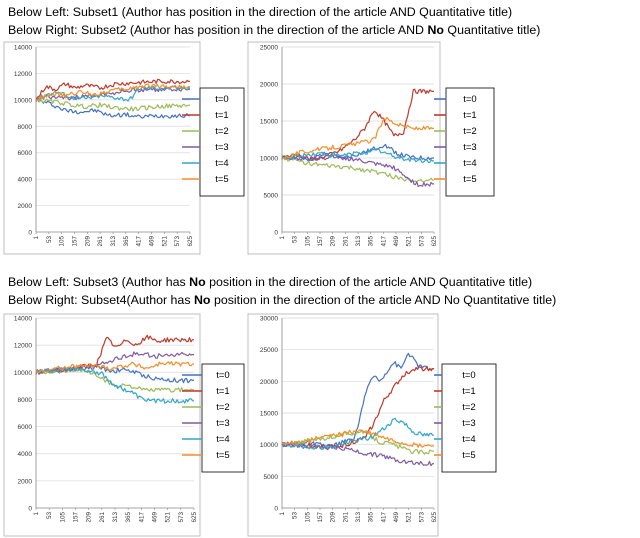  What do you see at coordinates (492, 30) in the screenshot?
I see `heading-text-end: Quantitative title)` at bounding box center [492, 30].